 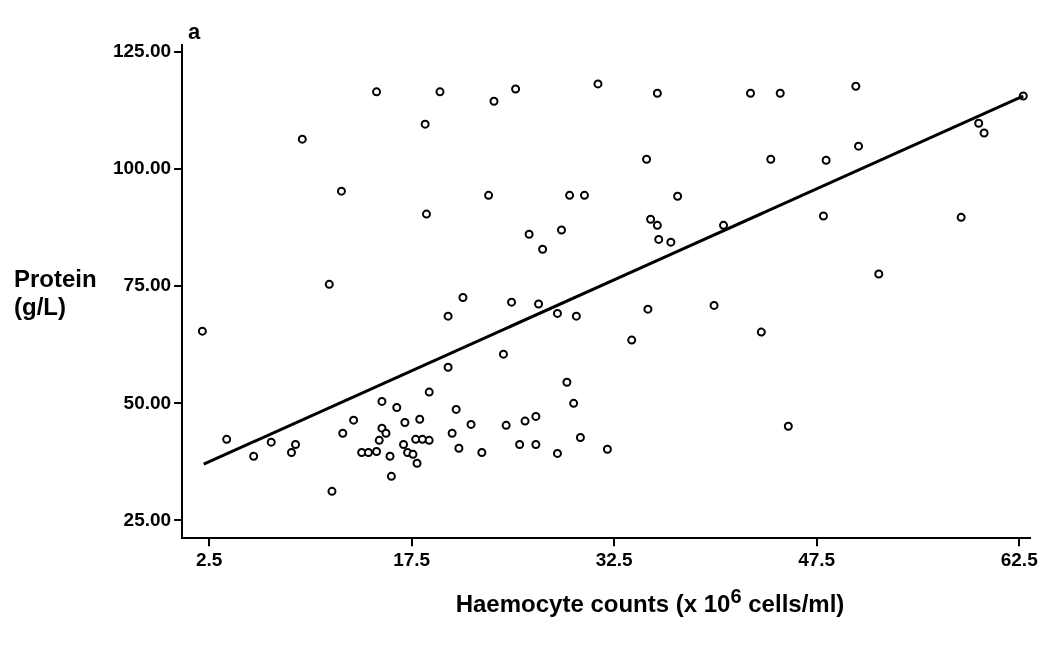 I want to click on x-tick-label: 17.5, so click(x=412, y=559).